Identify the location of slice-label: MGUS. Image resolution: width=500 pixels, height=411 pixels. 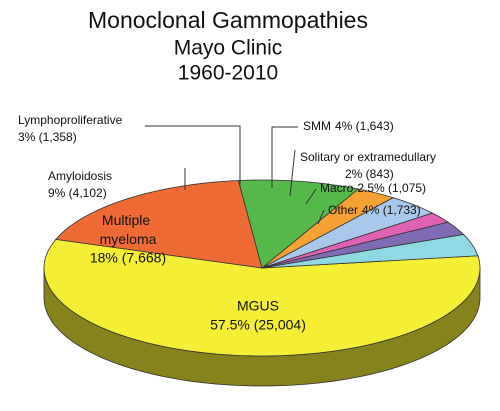
(258, 306).